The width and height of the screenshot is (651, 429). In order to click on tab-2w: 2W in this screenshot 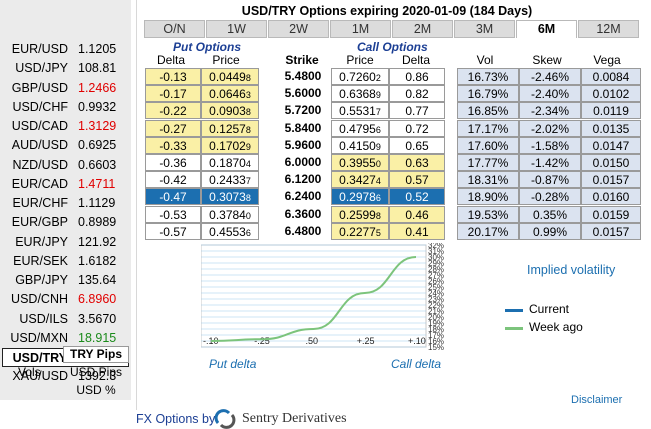, I will do `click(298, 29)`.